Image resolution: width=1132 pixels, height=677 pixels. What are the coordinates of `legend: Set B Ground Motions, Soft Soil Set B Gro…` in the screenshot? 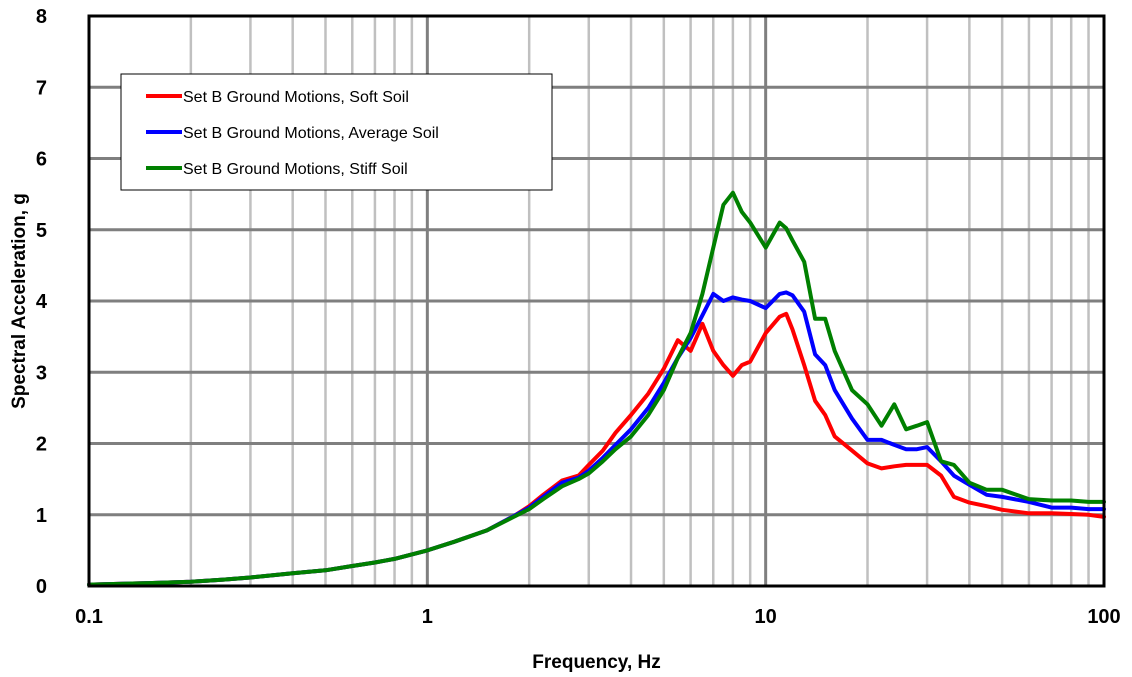 It's located at (336, 132).